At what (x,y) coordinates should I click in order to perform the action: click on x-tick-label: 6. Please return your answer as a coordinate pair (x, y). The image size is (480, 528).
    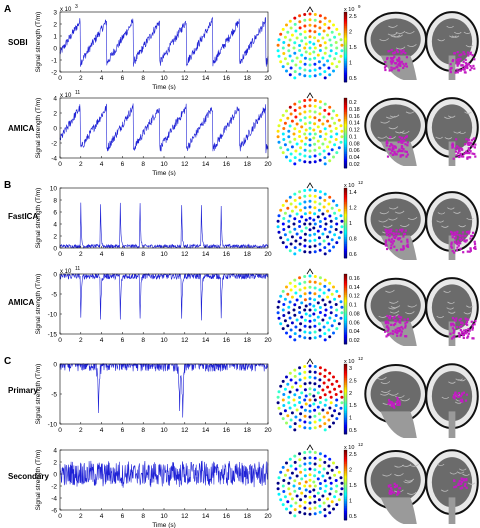
    Looking at the image, I should click on (123, 254).